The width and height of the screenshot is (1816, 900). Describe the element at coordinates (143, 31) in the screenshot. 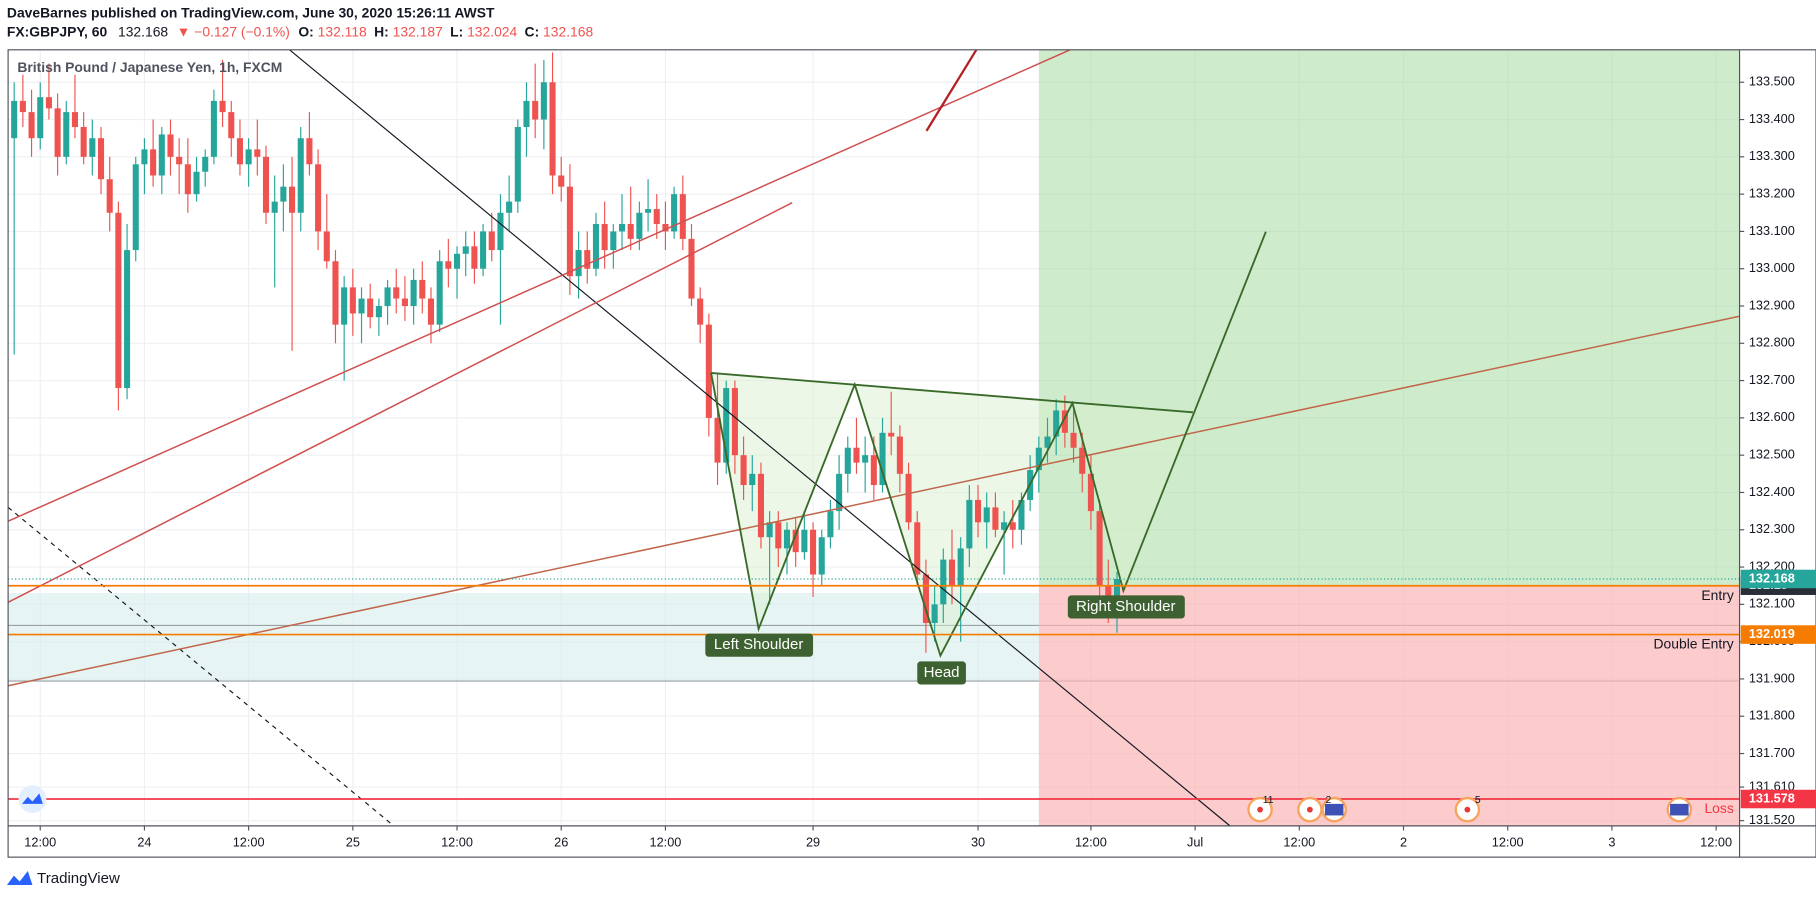

I see `last: 132.168` at that location.